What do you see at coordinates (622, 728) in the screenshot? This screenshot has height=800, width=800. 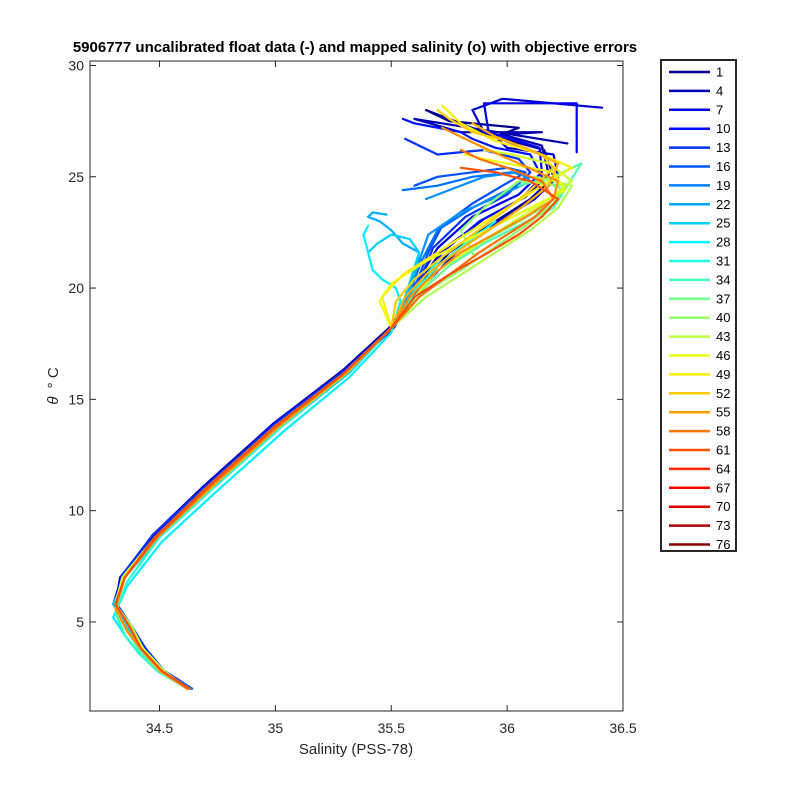 I see `x-tick-label: 36.5` at bounding box center [622, 728].